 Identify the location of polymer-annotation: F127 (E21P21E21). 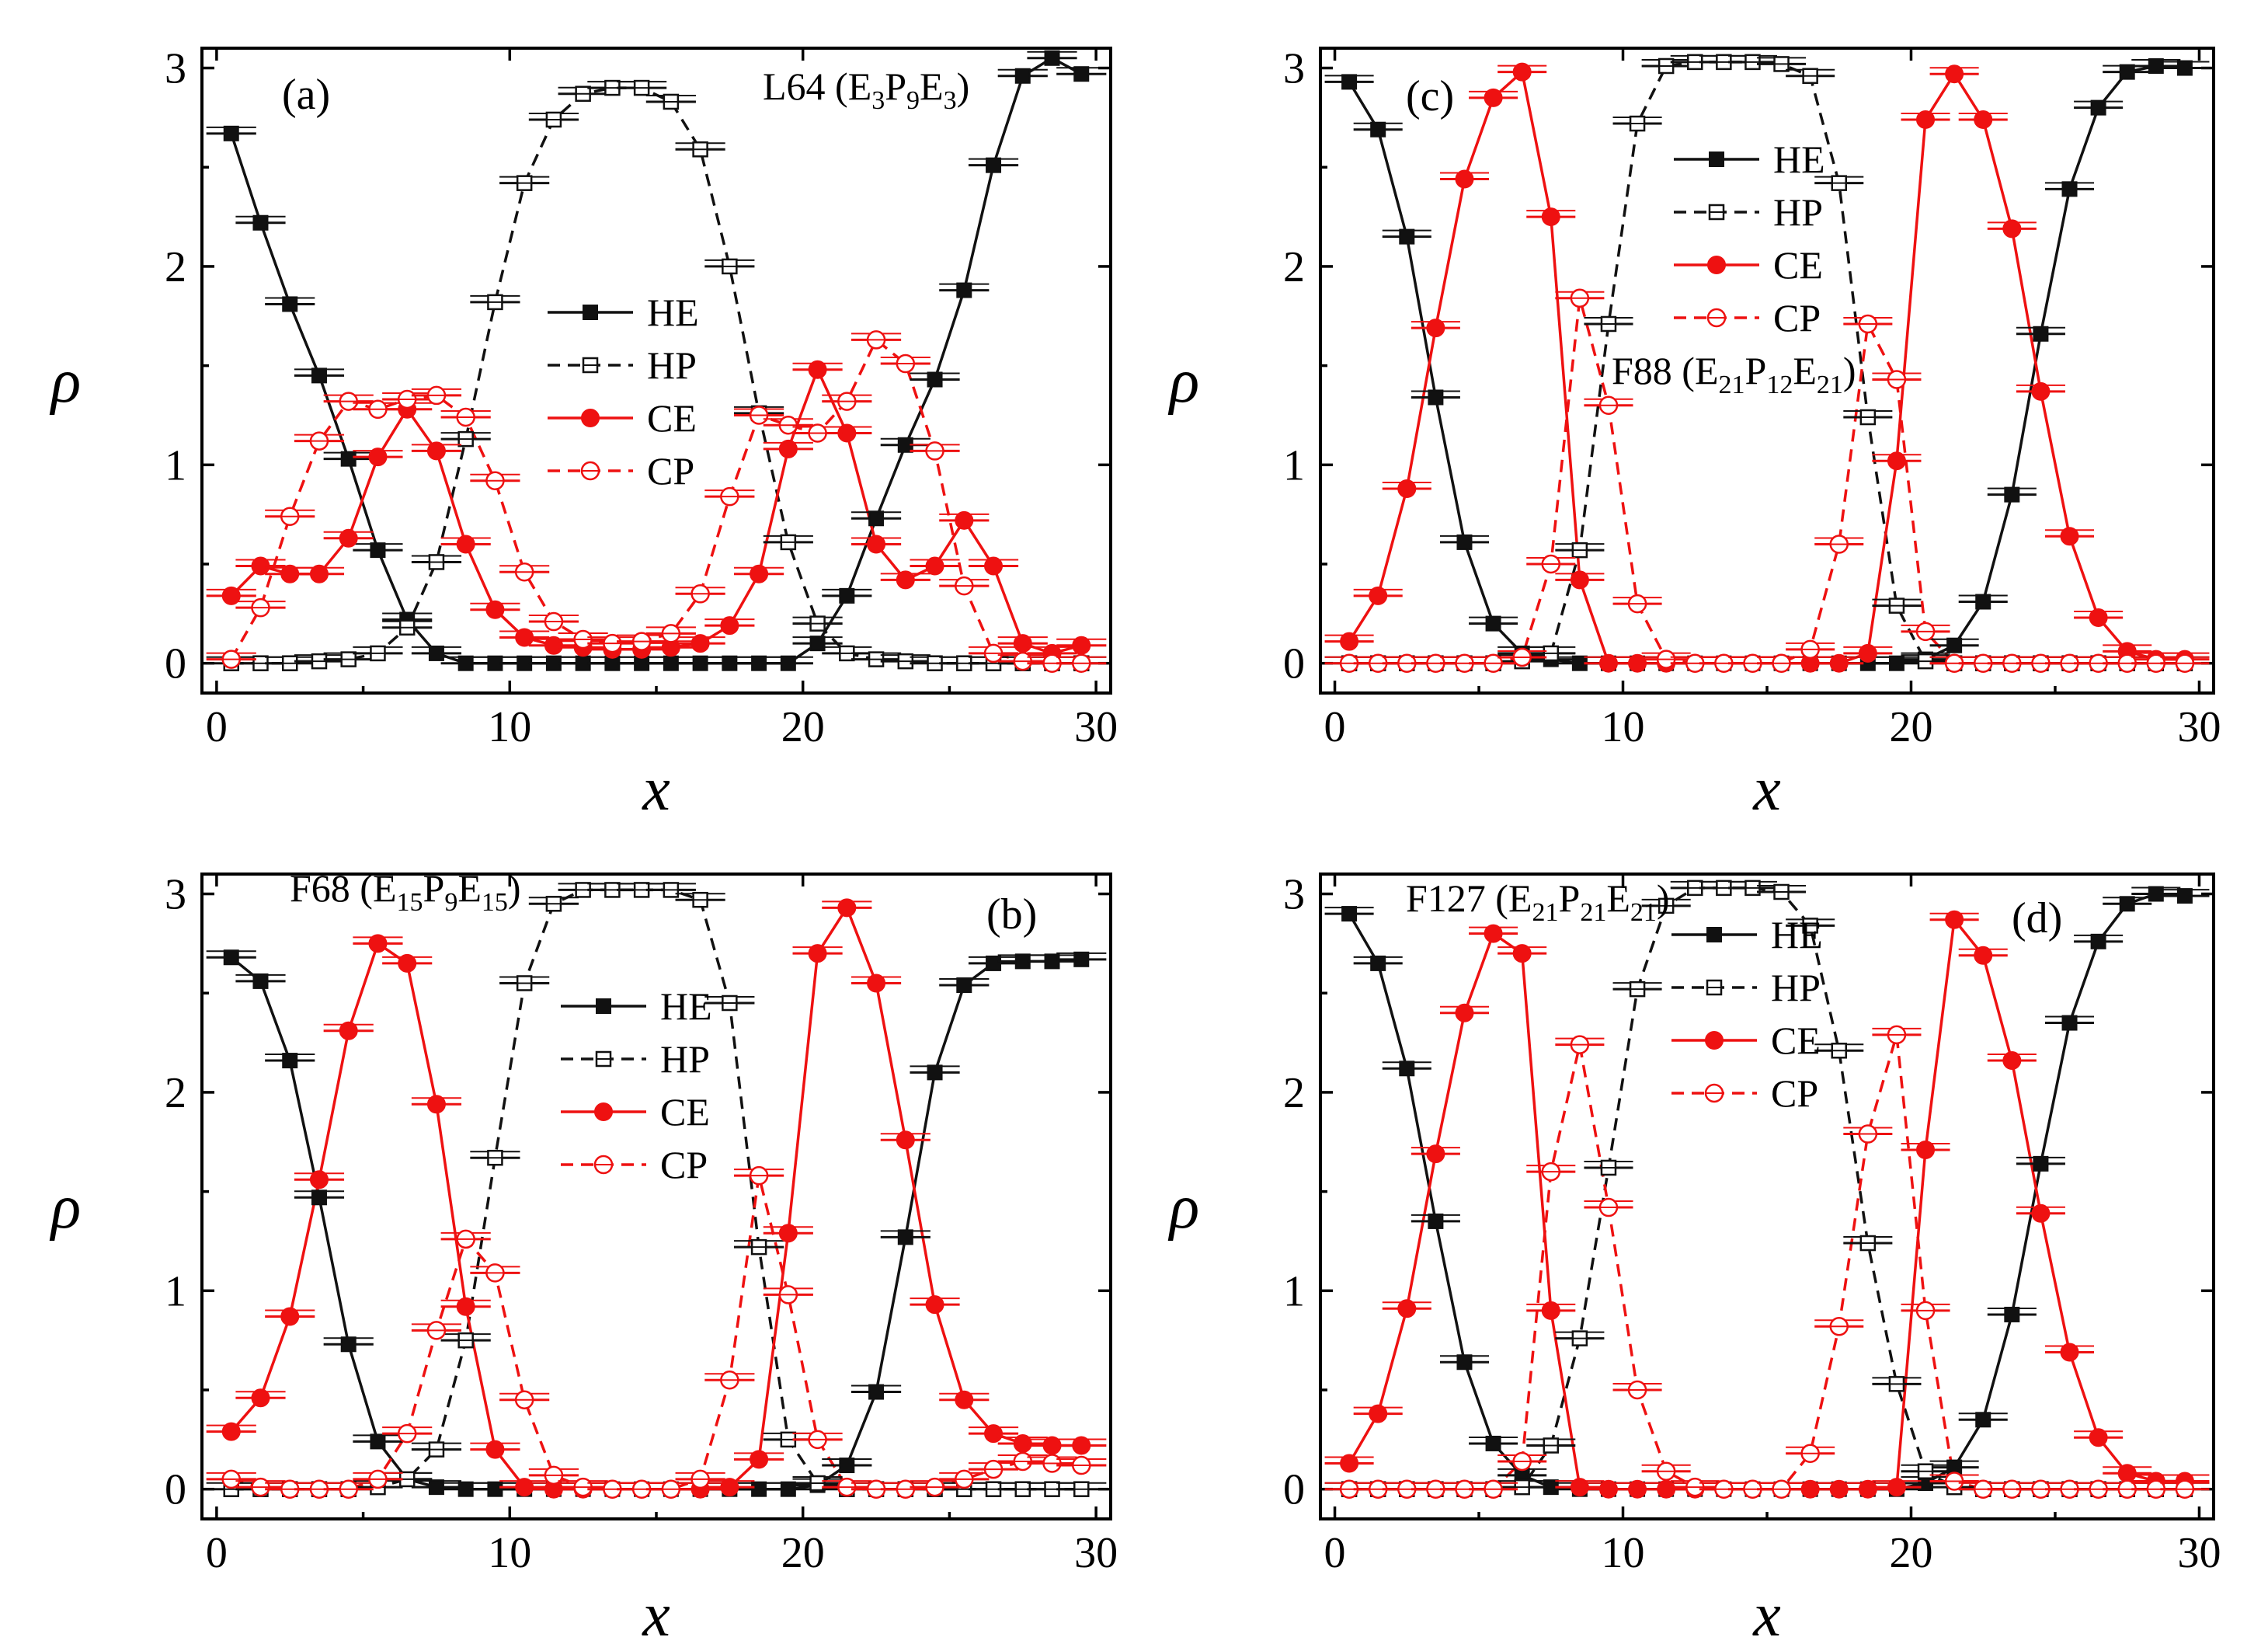
(1538, 901).